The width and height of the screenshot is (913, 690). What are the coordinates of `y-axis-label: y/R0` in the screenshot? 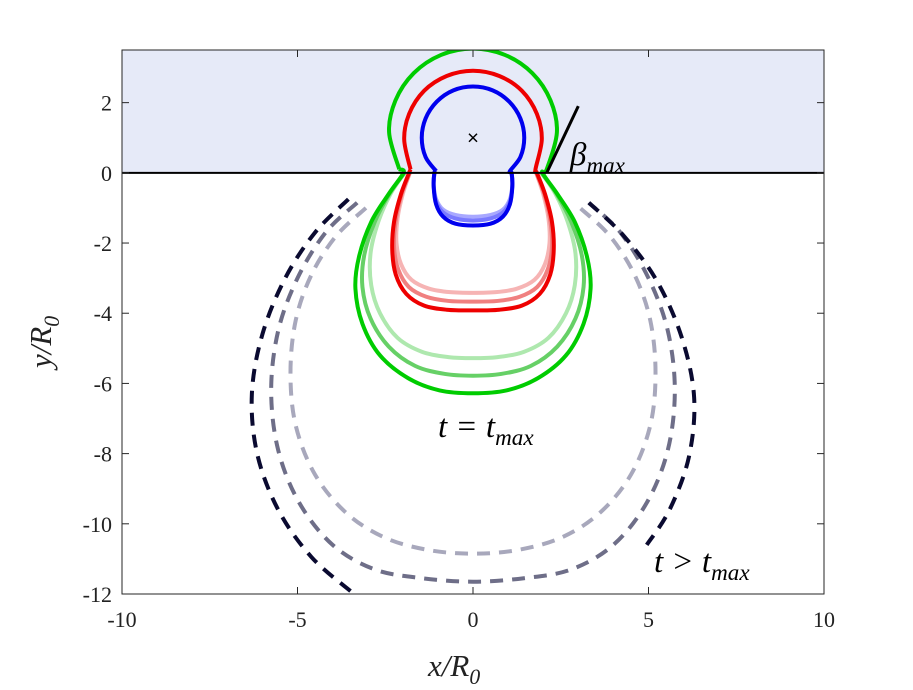 It's located at (43, 343).